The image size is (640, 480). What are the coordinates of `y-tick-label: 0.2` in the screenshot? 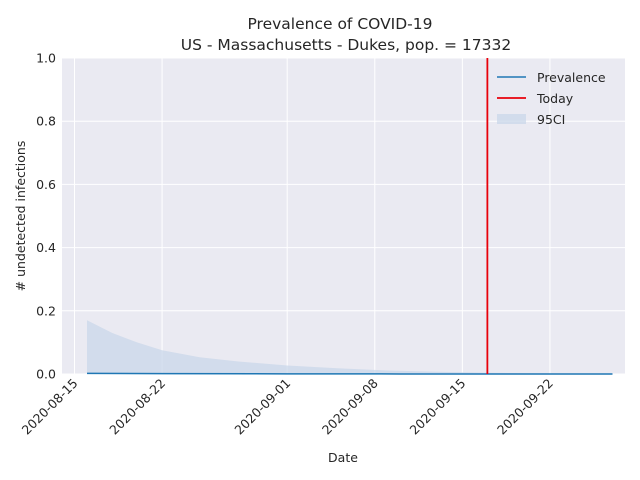 It's located at (46, 310).